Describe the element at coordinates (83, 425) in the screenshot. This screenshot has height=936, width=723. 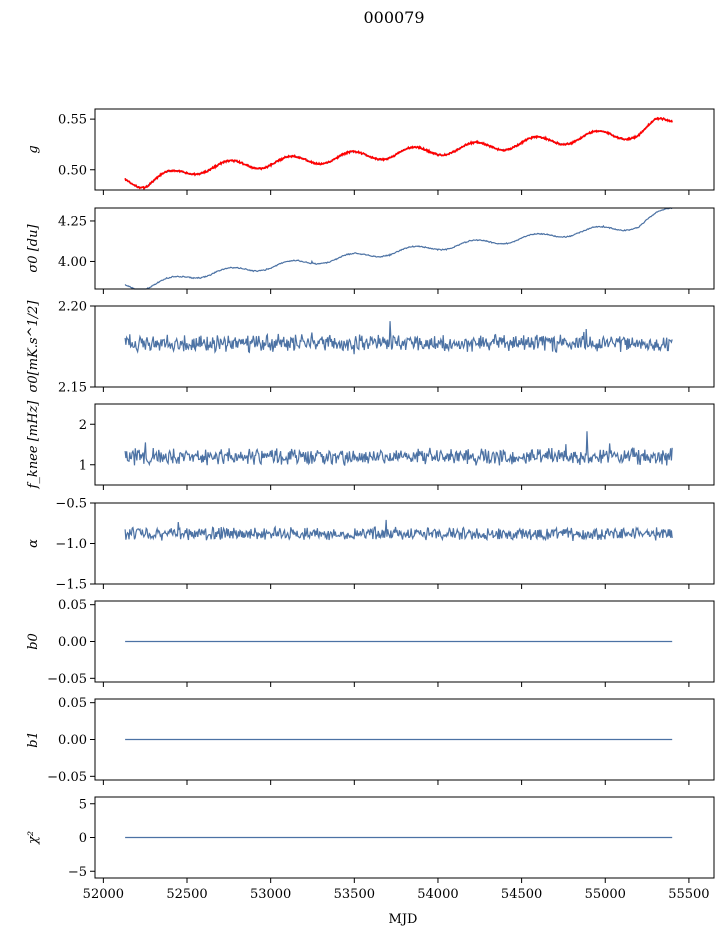
I see `y-tick-label: 2` at that location.